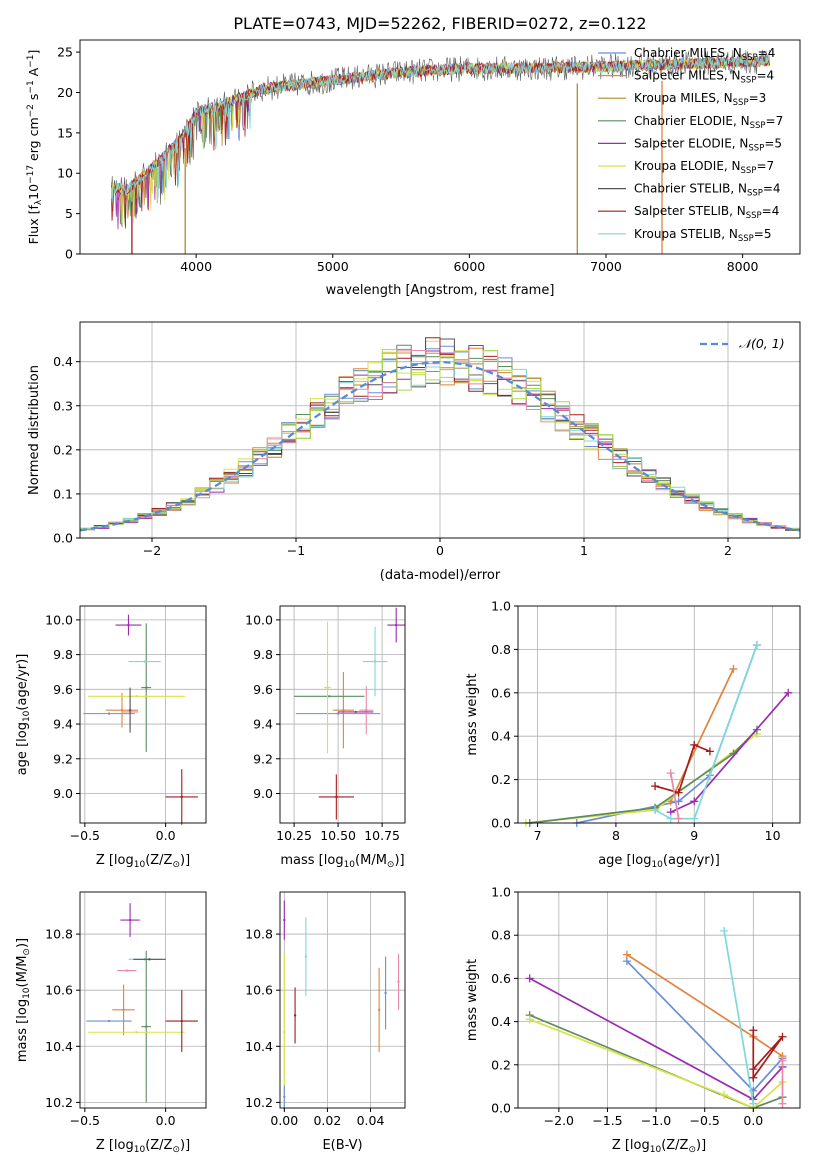 This screenshot has height=1170, width=819. Describe the element at coordinates (65, 92) in the screenshot. I see `y-tick-label: 20` at that location.